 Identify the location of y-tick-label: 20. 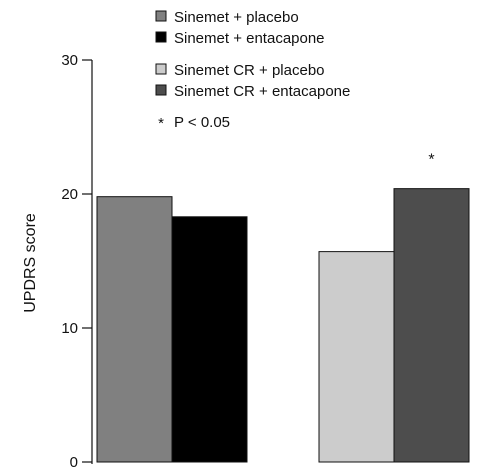
(69, 194).